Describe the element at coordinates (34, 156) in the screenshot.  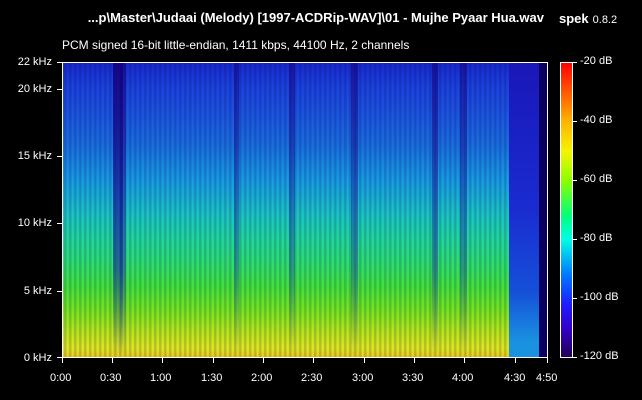
I see `y-axis-label: 15 kHz` at that location.